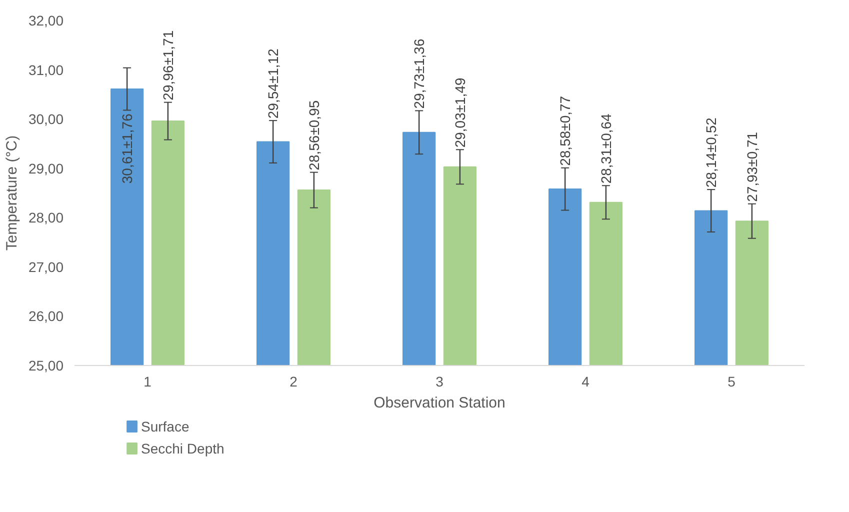 This screenshot has width=849, height=512. I want to click on y-tick-label: 25,00, so click(46, 366).